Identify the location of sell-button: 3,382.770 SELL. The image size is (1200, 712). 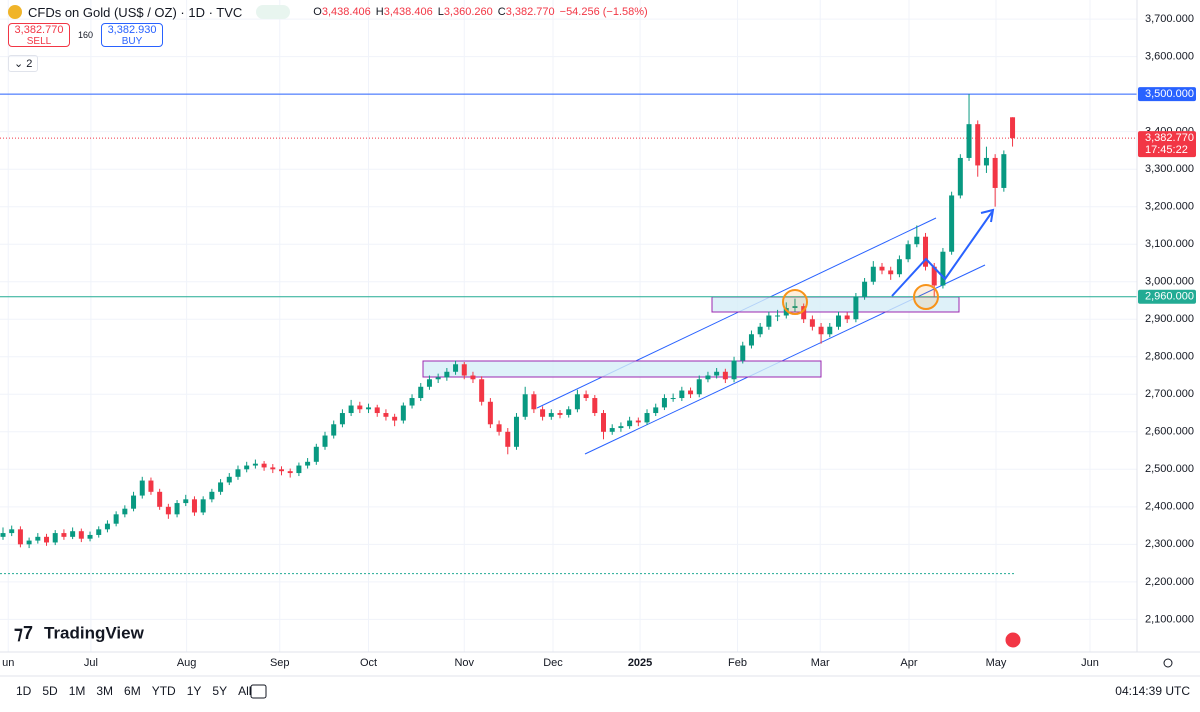
(39, 35).